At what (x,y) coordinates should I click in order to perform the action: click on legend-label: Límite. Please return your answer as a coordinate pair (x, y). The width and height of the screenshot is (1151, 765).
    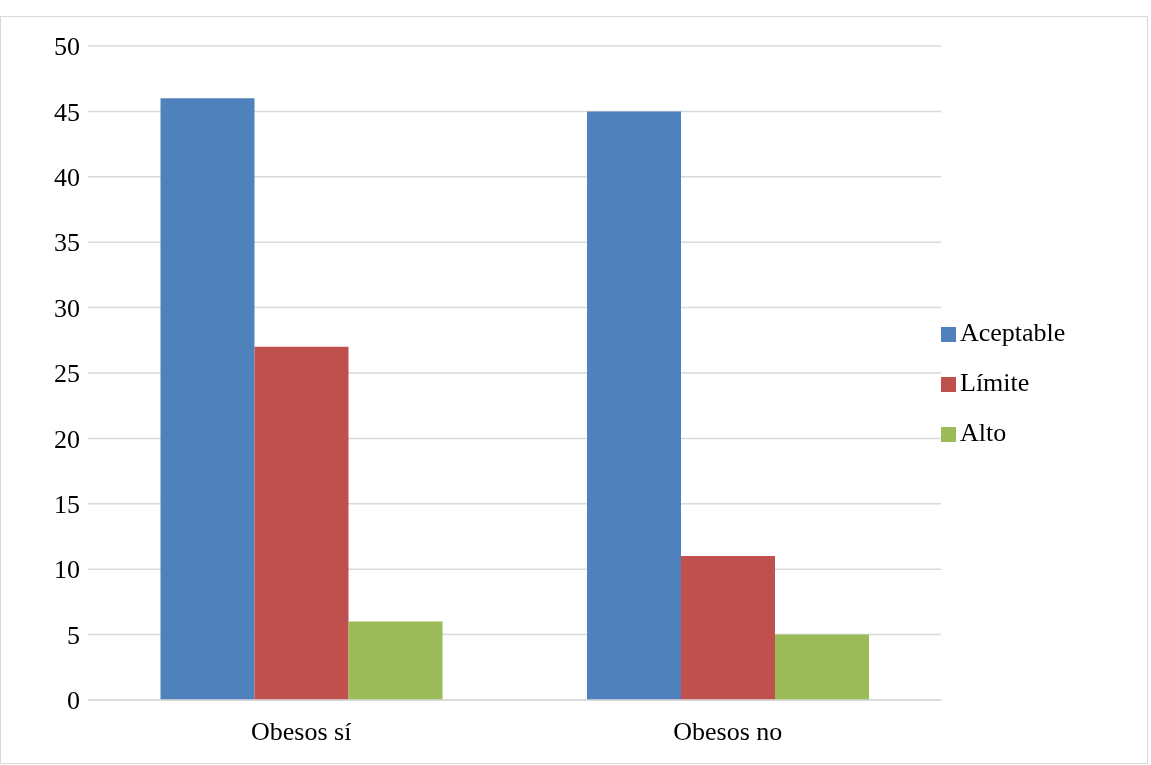
    Looking at the image, I should click on (995, 382).